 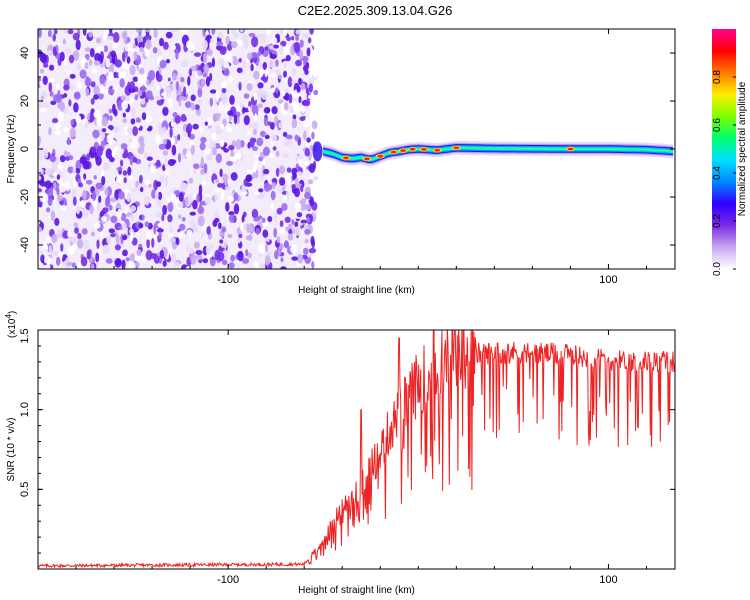 I want to click on spectrogram-ytick-label: 0, so click(x=25, y=149).